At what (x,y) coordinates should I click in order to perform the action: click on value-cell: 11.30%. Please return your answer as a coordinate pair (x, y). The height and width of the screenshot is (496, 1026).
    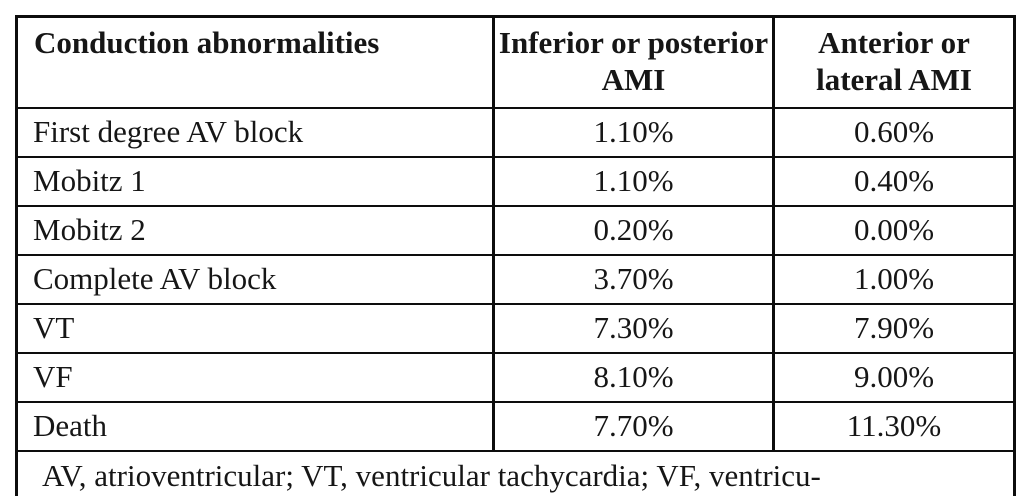
    Looking at the image, I should click on (894, 426).